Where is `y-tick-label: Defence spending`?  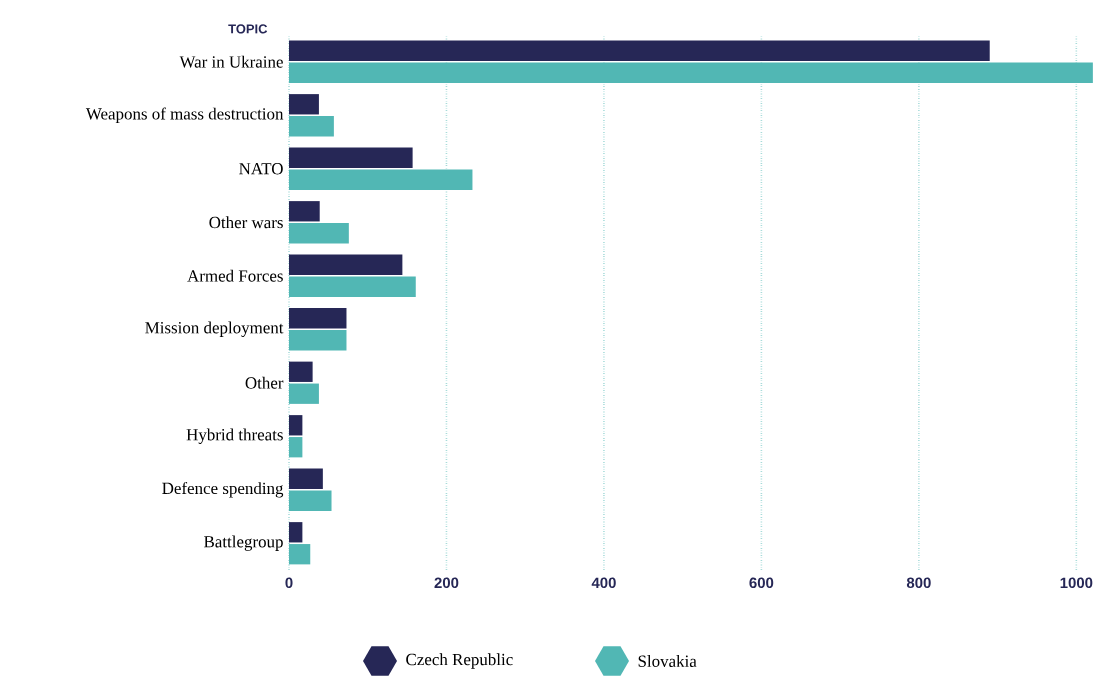 y-tick-label: Defence spending is located at coordinates (223, 489).